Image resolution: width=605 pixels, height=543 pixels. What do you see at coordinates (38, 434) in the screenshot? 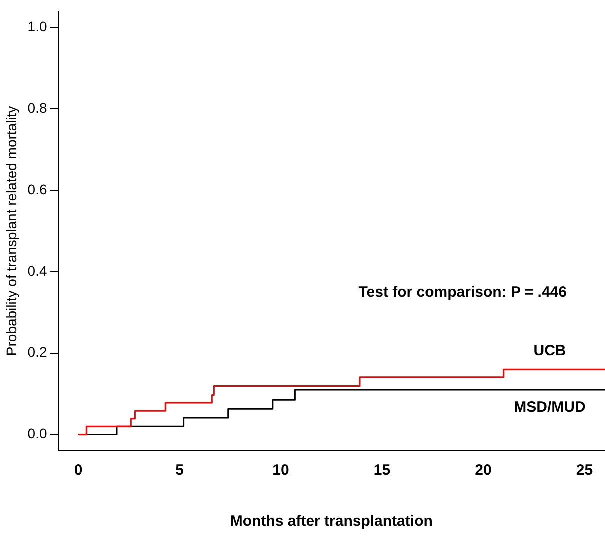
I see `y-tick-label: 0.0` at bounding box center [38, 434].